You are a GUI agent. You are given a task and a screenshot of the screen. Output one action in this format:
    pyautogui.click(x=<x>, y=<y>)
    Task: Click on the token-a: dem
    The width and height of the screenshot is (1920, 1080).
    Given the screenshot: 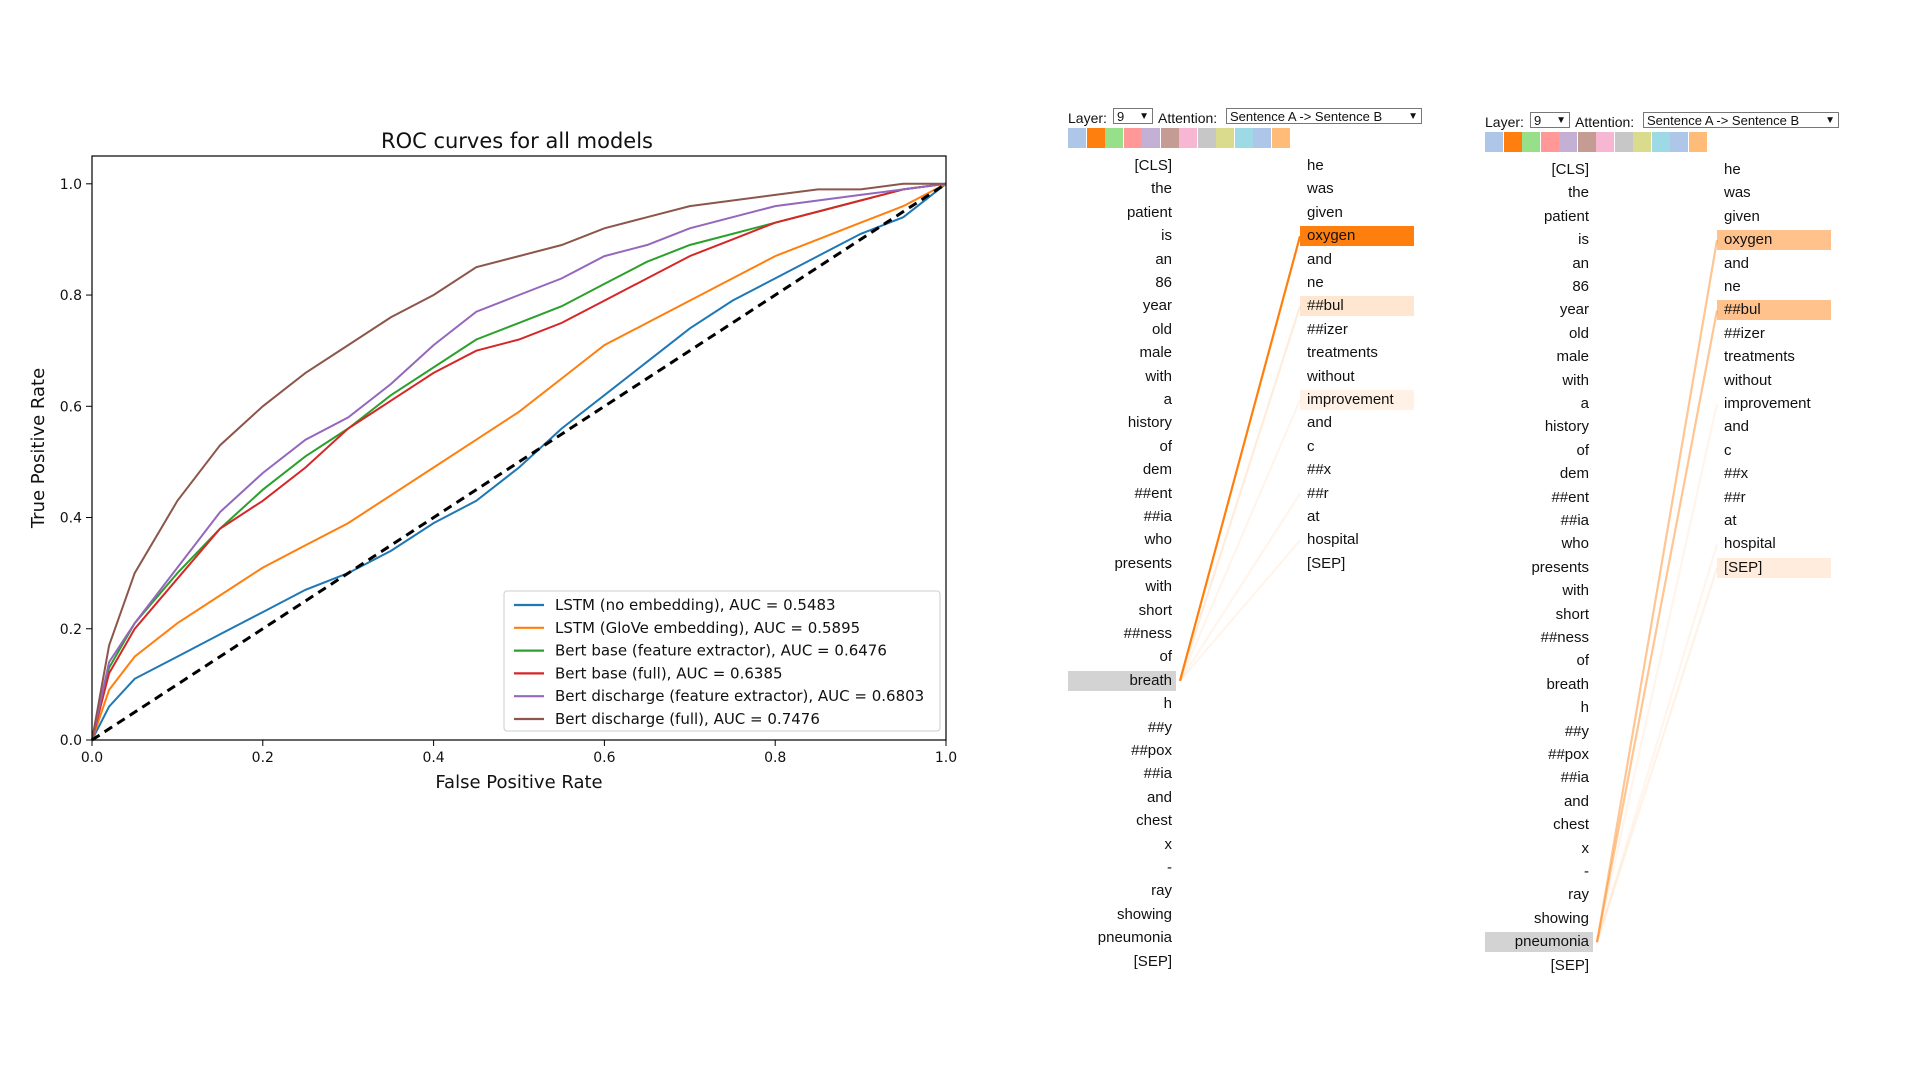 What is the action you would take?
    pyautogui.click(x=1157, y=470)
    